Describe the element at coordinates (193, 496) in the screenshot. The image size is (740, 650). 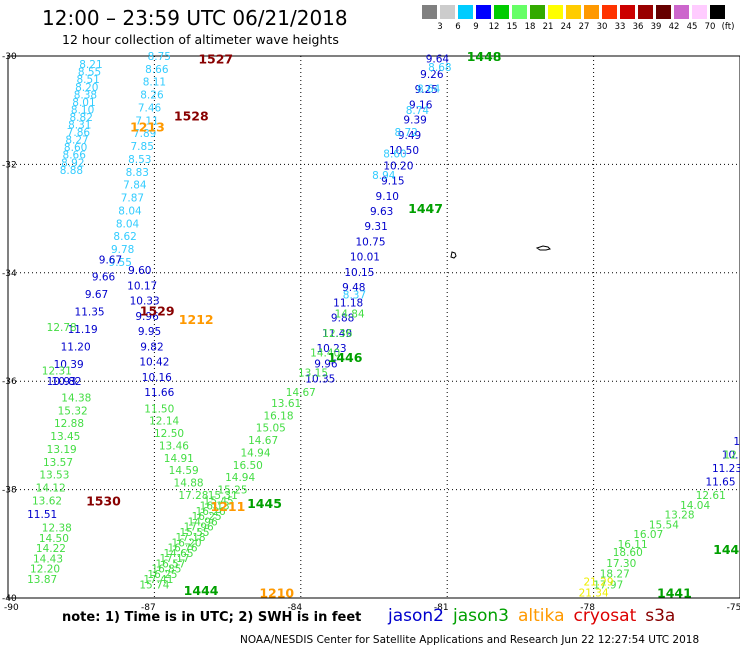
I see `wave-height-value: 17.28` at that location.